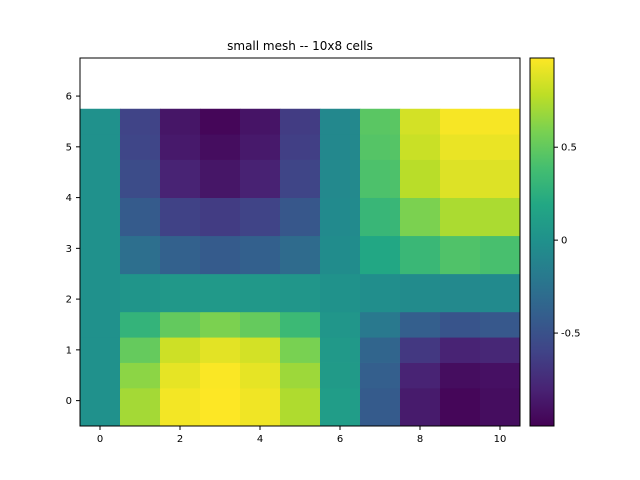  What do you see at coordinates (420, 439) in the screenshot?
I see `x-tick-label: 8` at bounding box center [420, 439].